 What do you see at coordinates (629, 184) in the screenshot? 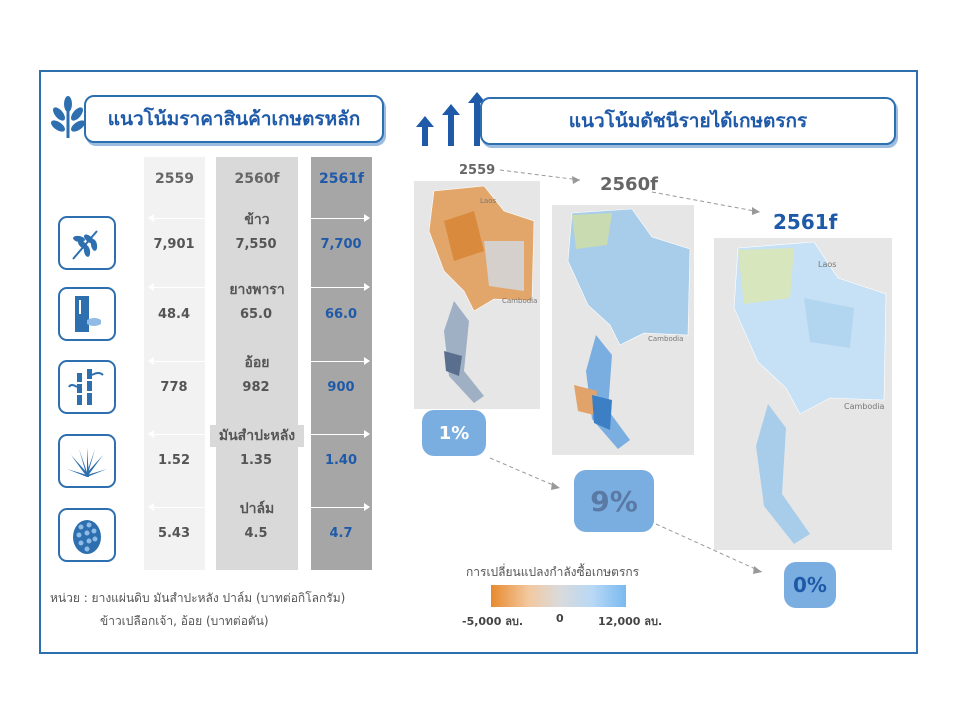
I see `map-year-2560f: 2560f` at bounding box center [629, 184].